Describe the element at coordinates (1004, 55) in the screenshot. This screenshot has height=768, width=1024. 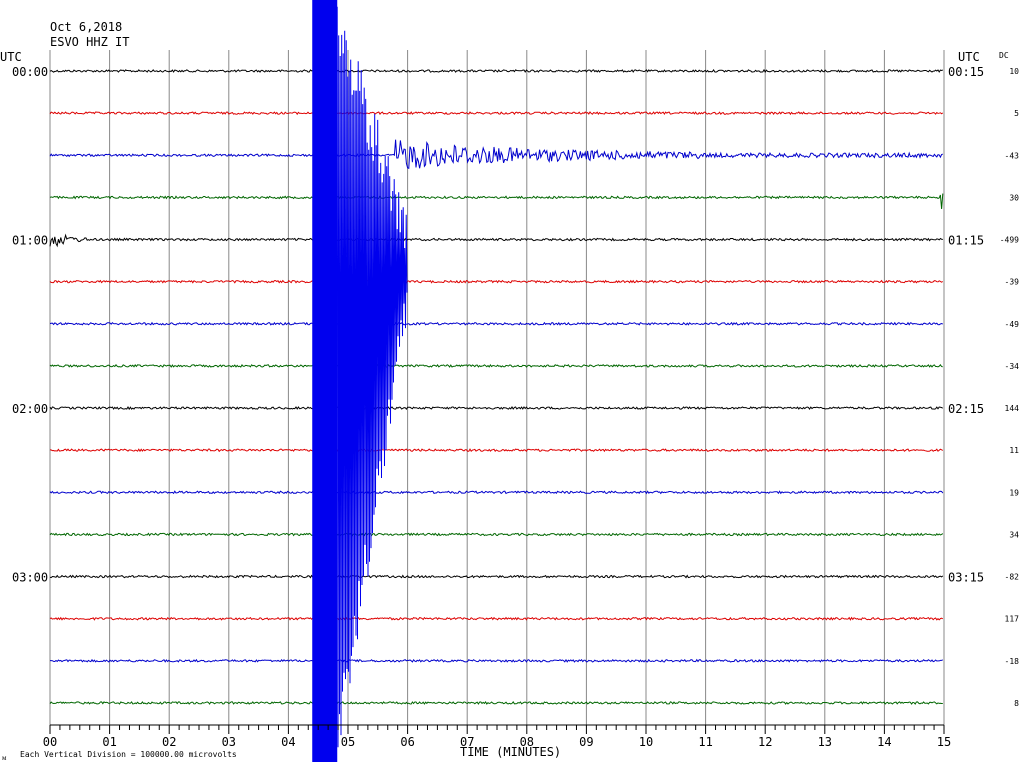
I see `dc-header: DC` at that location.